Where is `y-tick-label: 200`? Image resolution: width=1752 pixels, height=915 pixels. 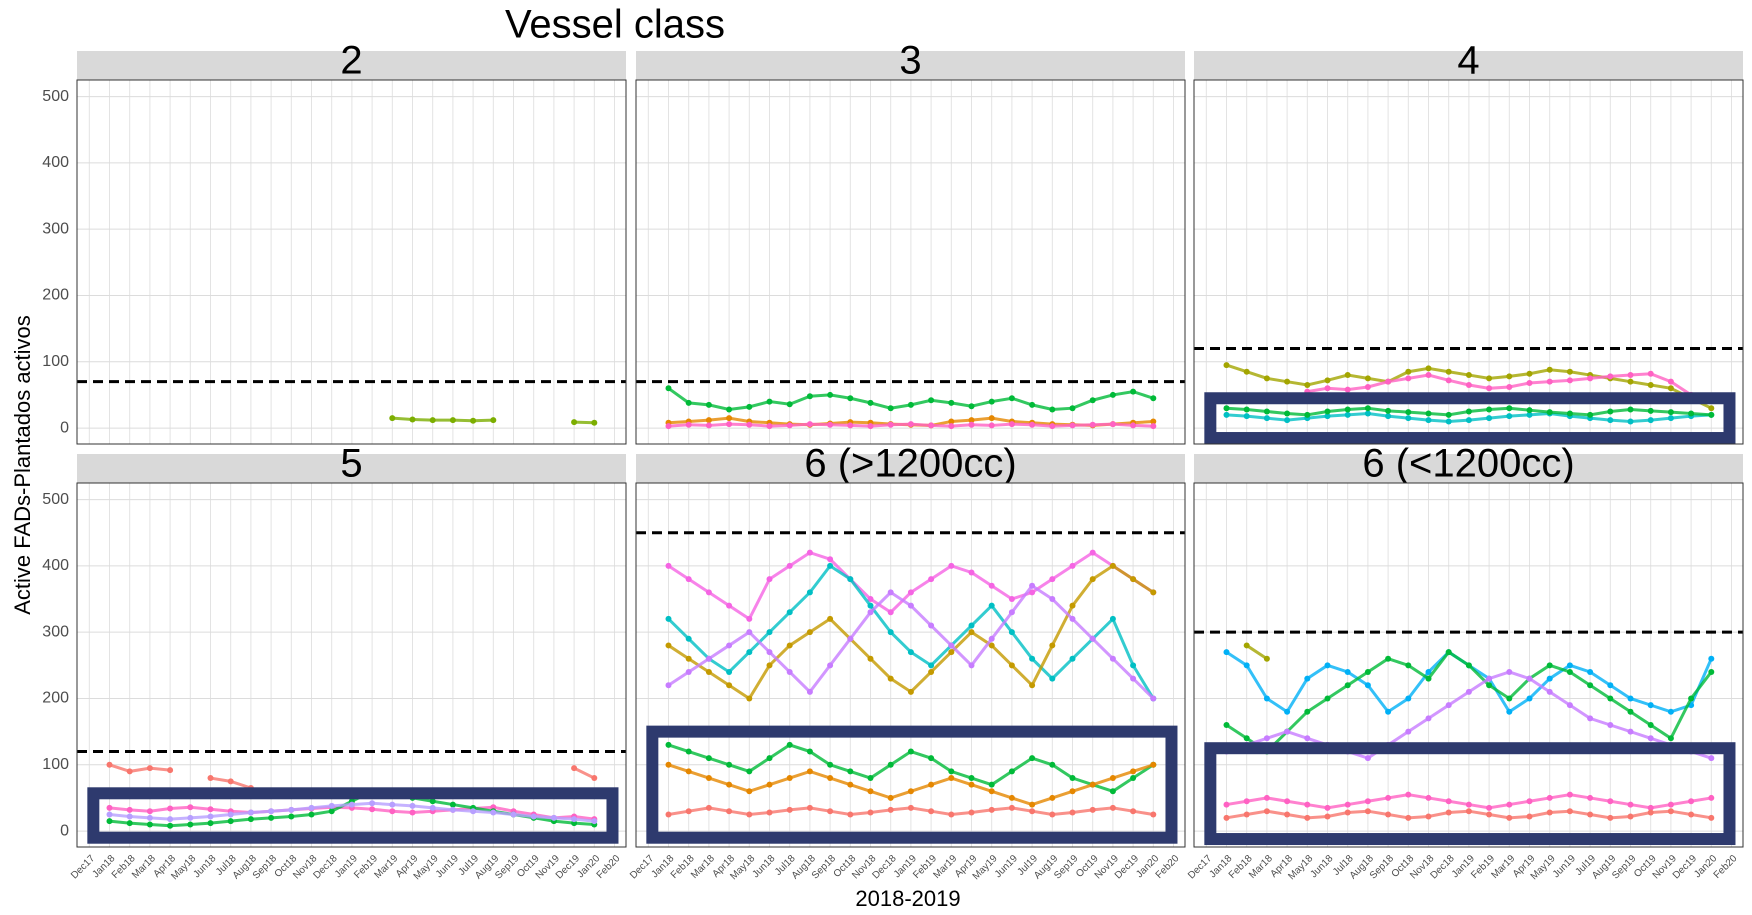
y-tick-label: 200 is located at coordinates (55, 295).